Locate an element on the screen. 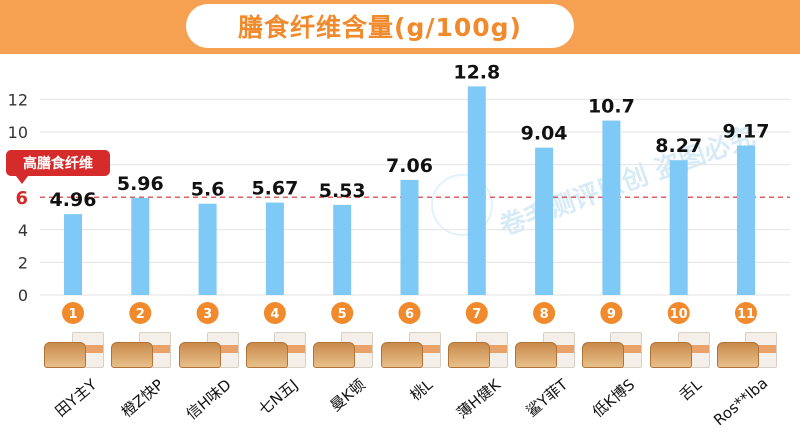 The image size is (800, 437). rank-number: 2 is located at coordinates (140, 314).